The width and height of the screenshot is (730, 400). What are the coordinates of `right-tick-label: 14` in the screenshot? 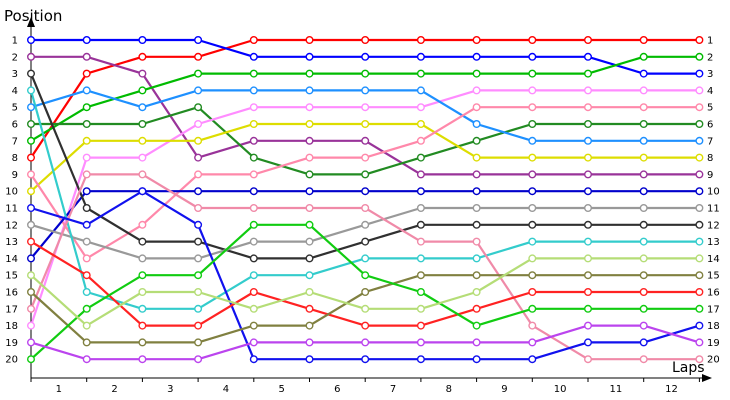 It's located at (713, 259).